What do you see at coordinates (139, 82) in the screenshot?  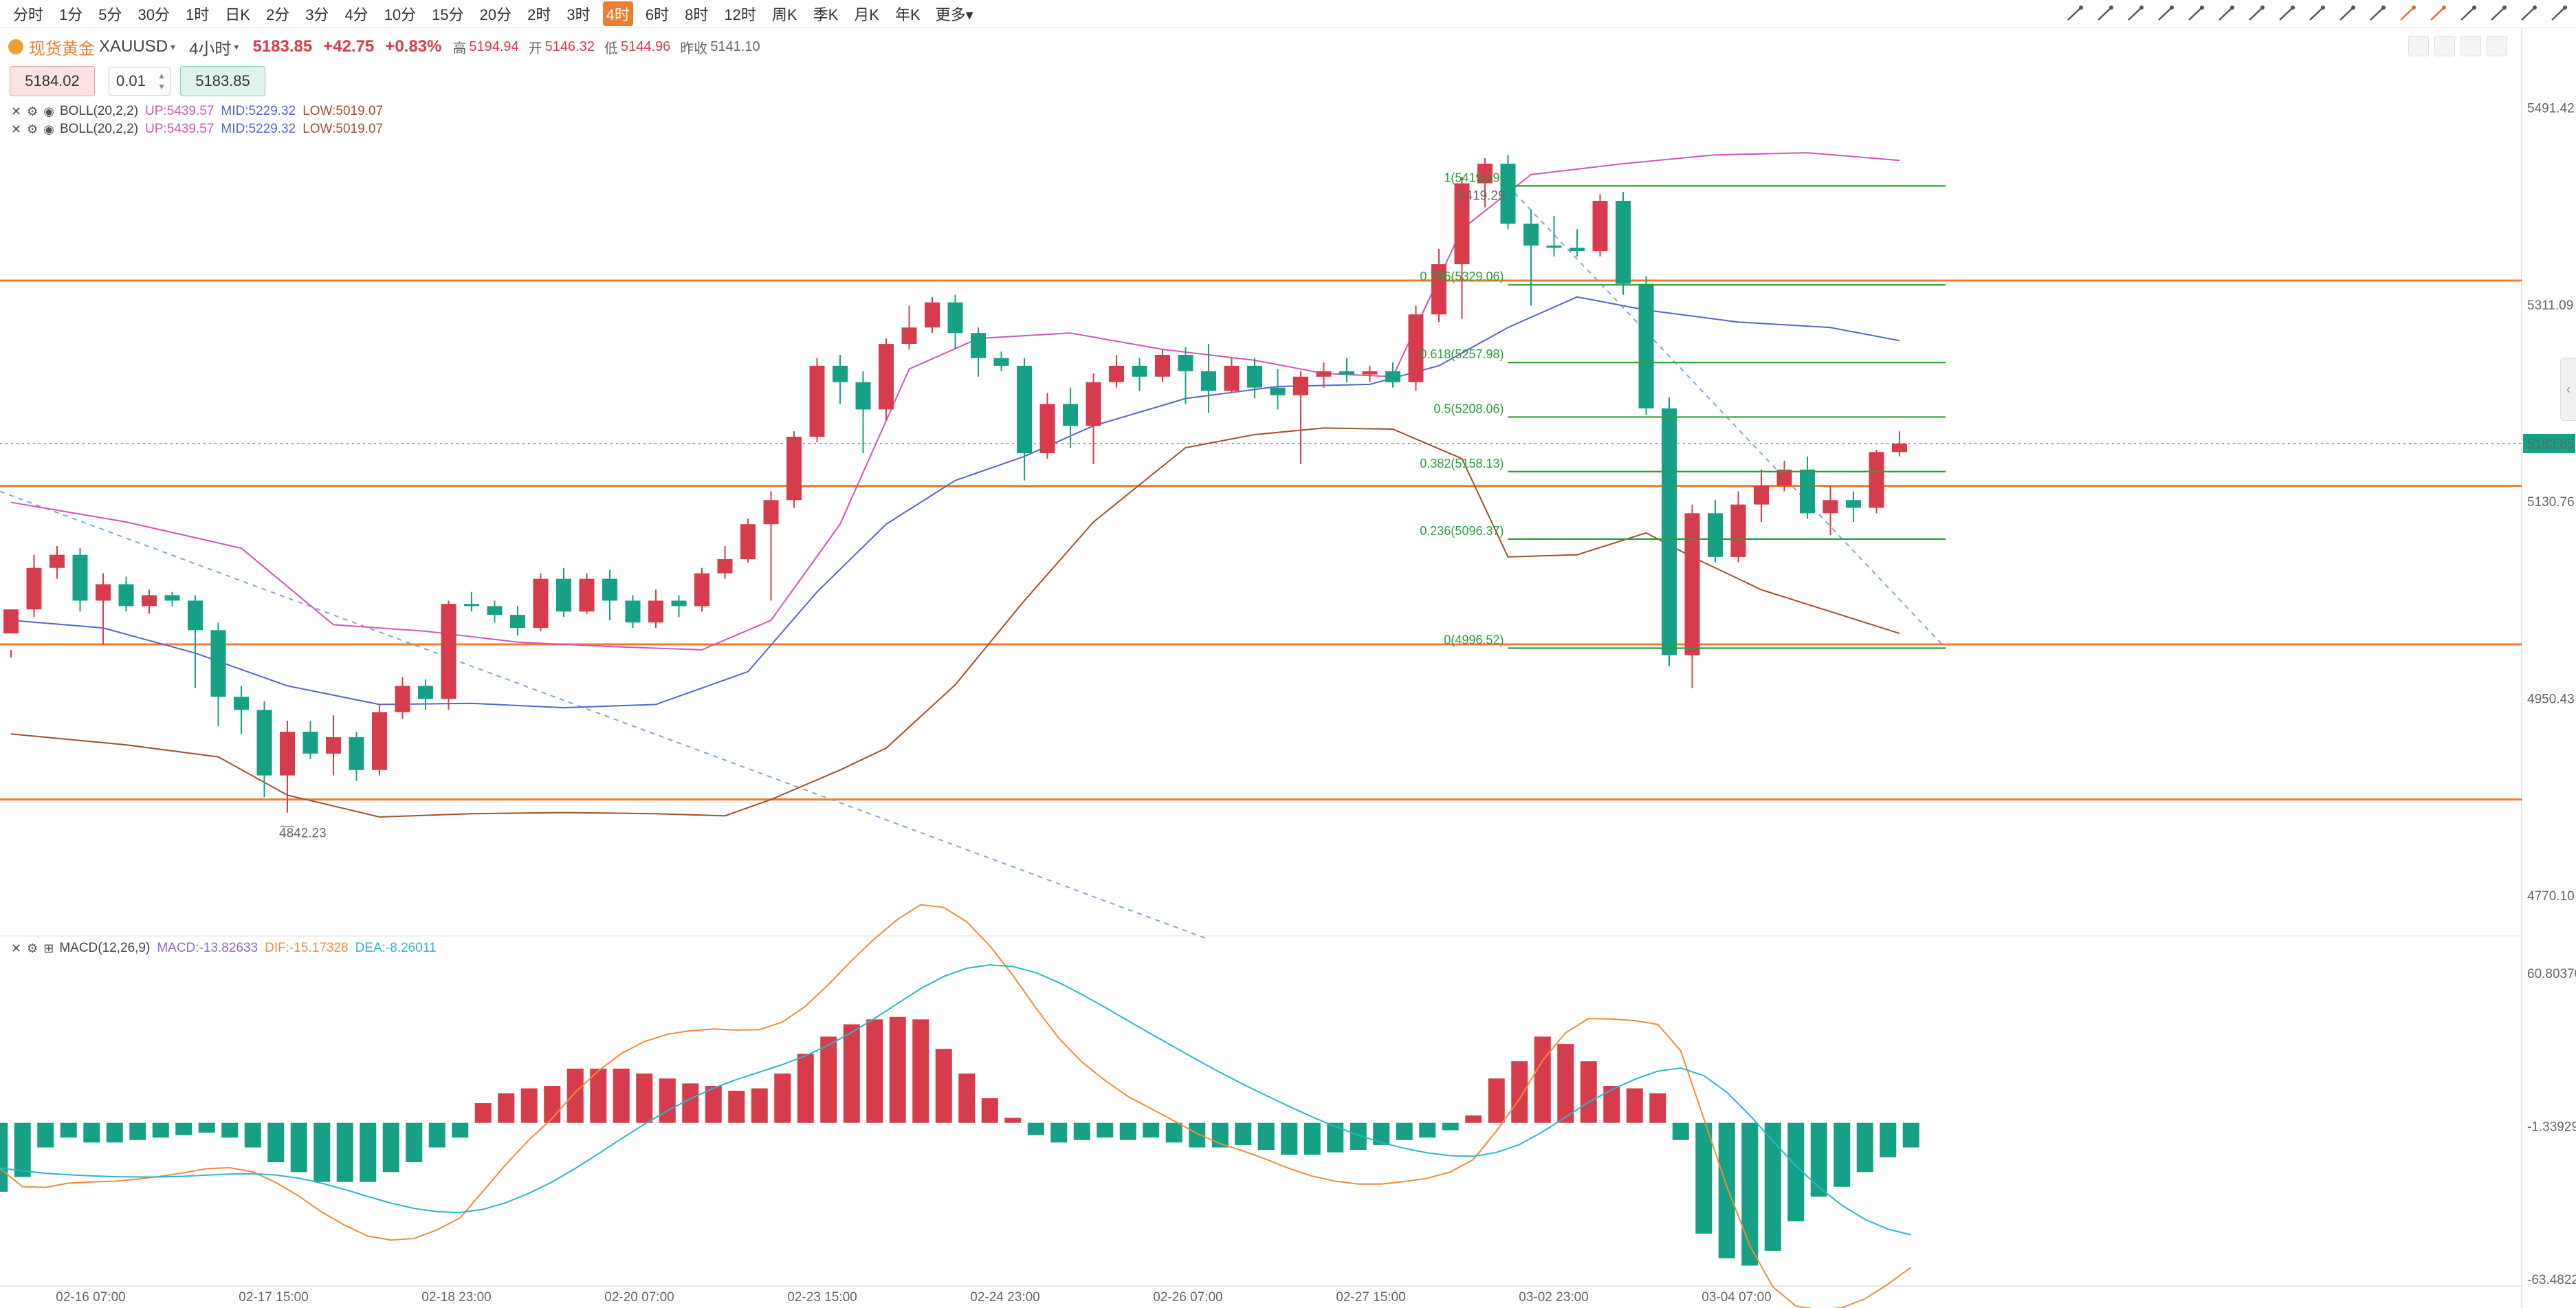 I see `quantity-input: 0.01 ▲ ▼` at bounding box center [139, 82].